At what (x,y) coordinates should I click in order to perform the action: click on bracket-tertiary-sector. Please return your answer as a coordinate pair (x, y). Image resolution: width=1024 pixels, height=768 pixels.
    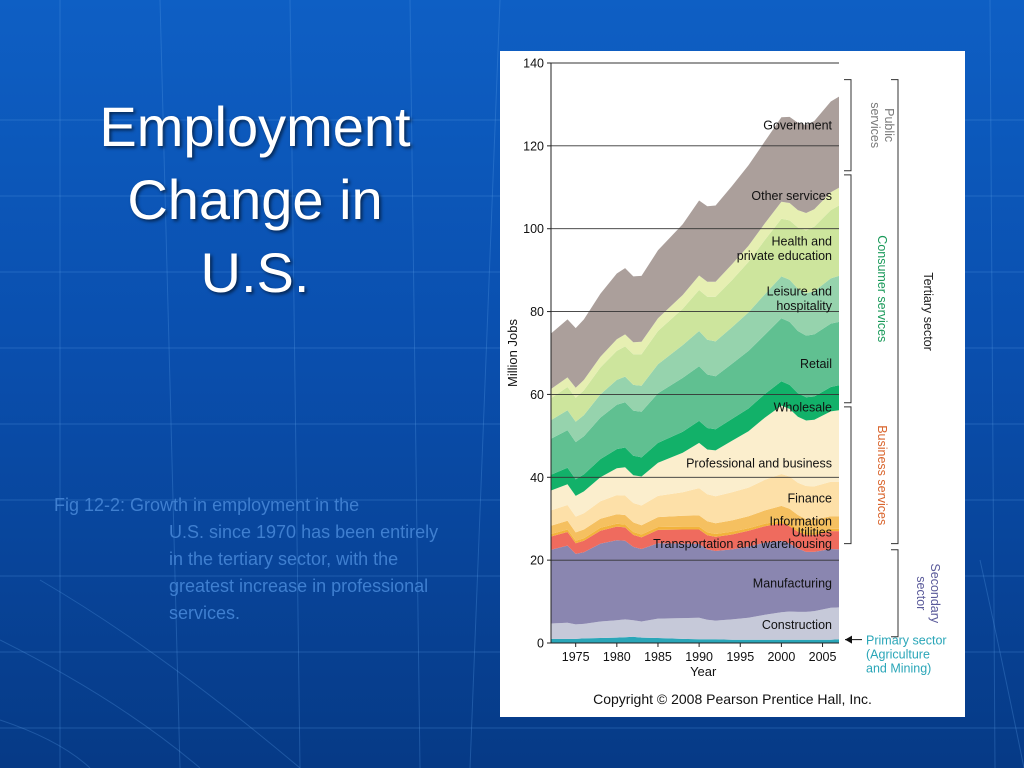
    Looking at the image, I should click on (895, 312).